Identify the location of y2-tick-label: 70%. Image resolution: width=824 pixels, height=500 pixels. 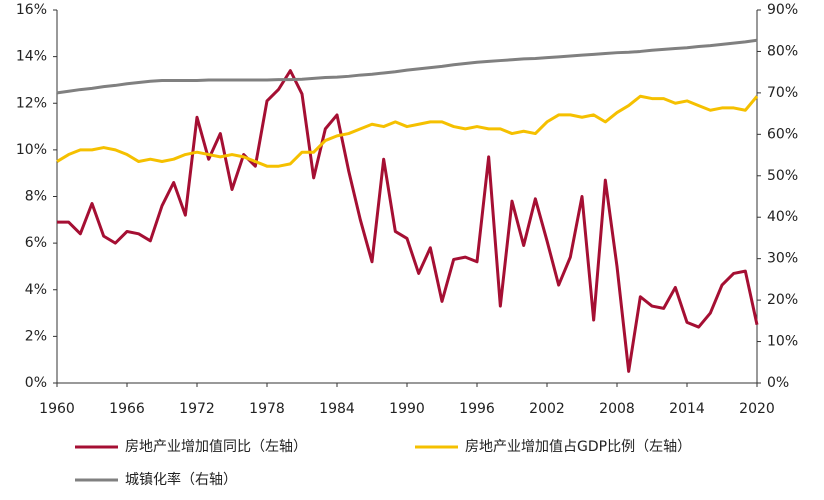
(782, 93).